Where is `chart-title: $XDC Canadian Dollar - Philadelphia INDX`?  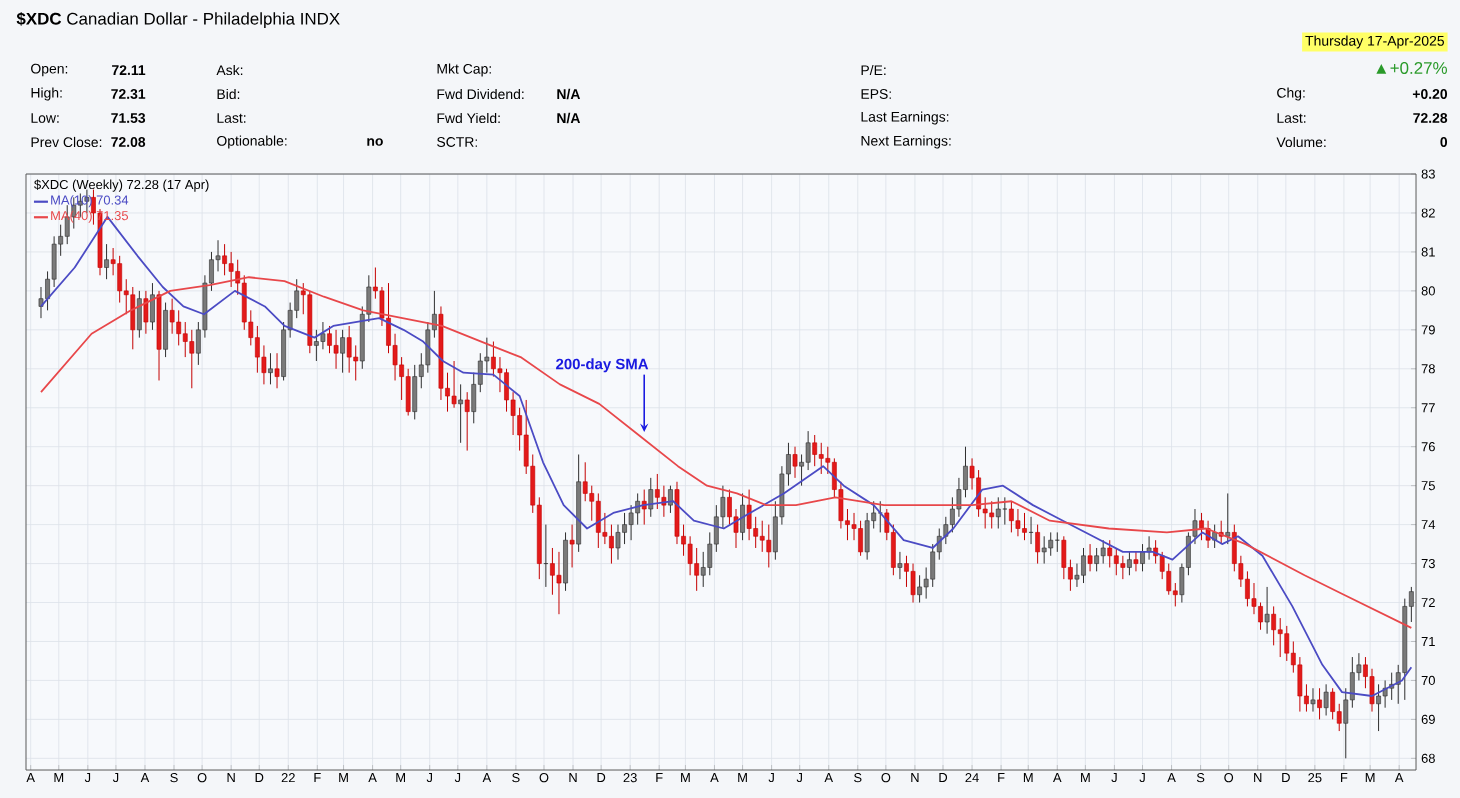 chart-title: $XDC Canadian Dollar - Philadelphia INDX is located at coordinates (178, 20).